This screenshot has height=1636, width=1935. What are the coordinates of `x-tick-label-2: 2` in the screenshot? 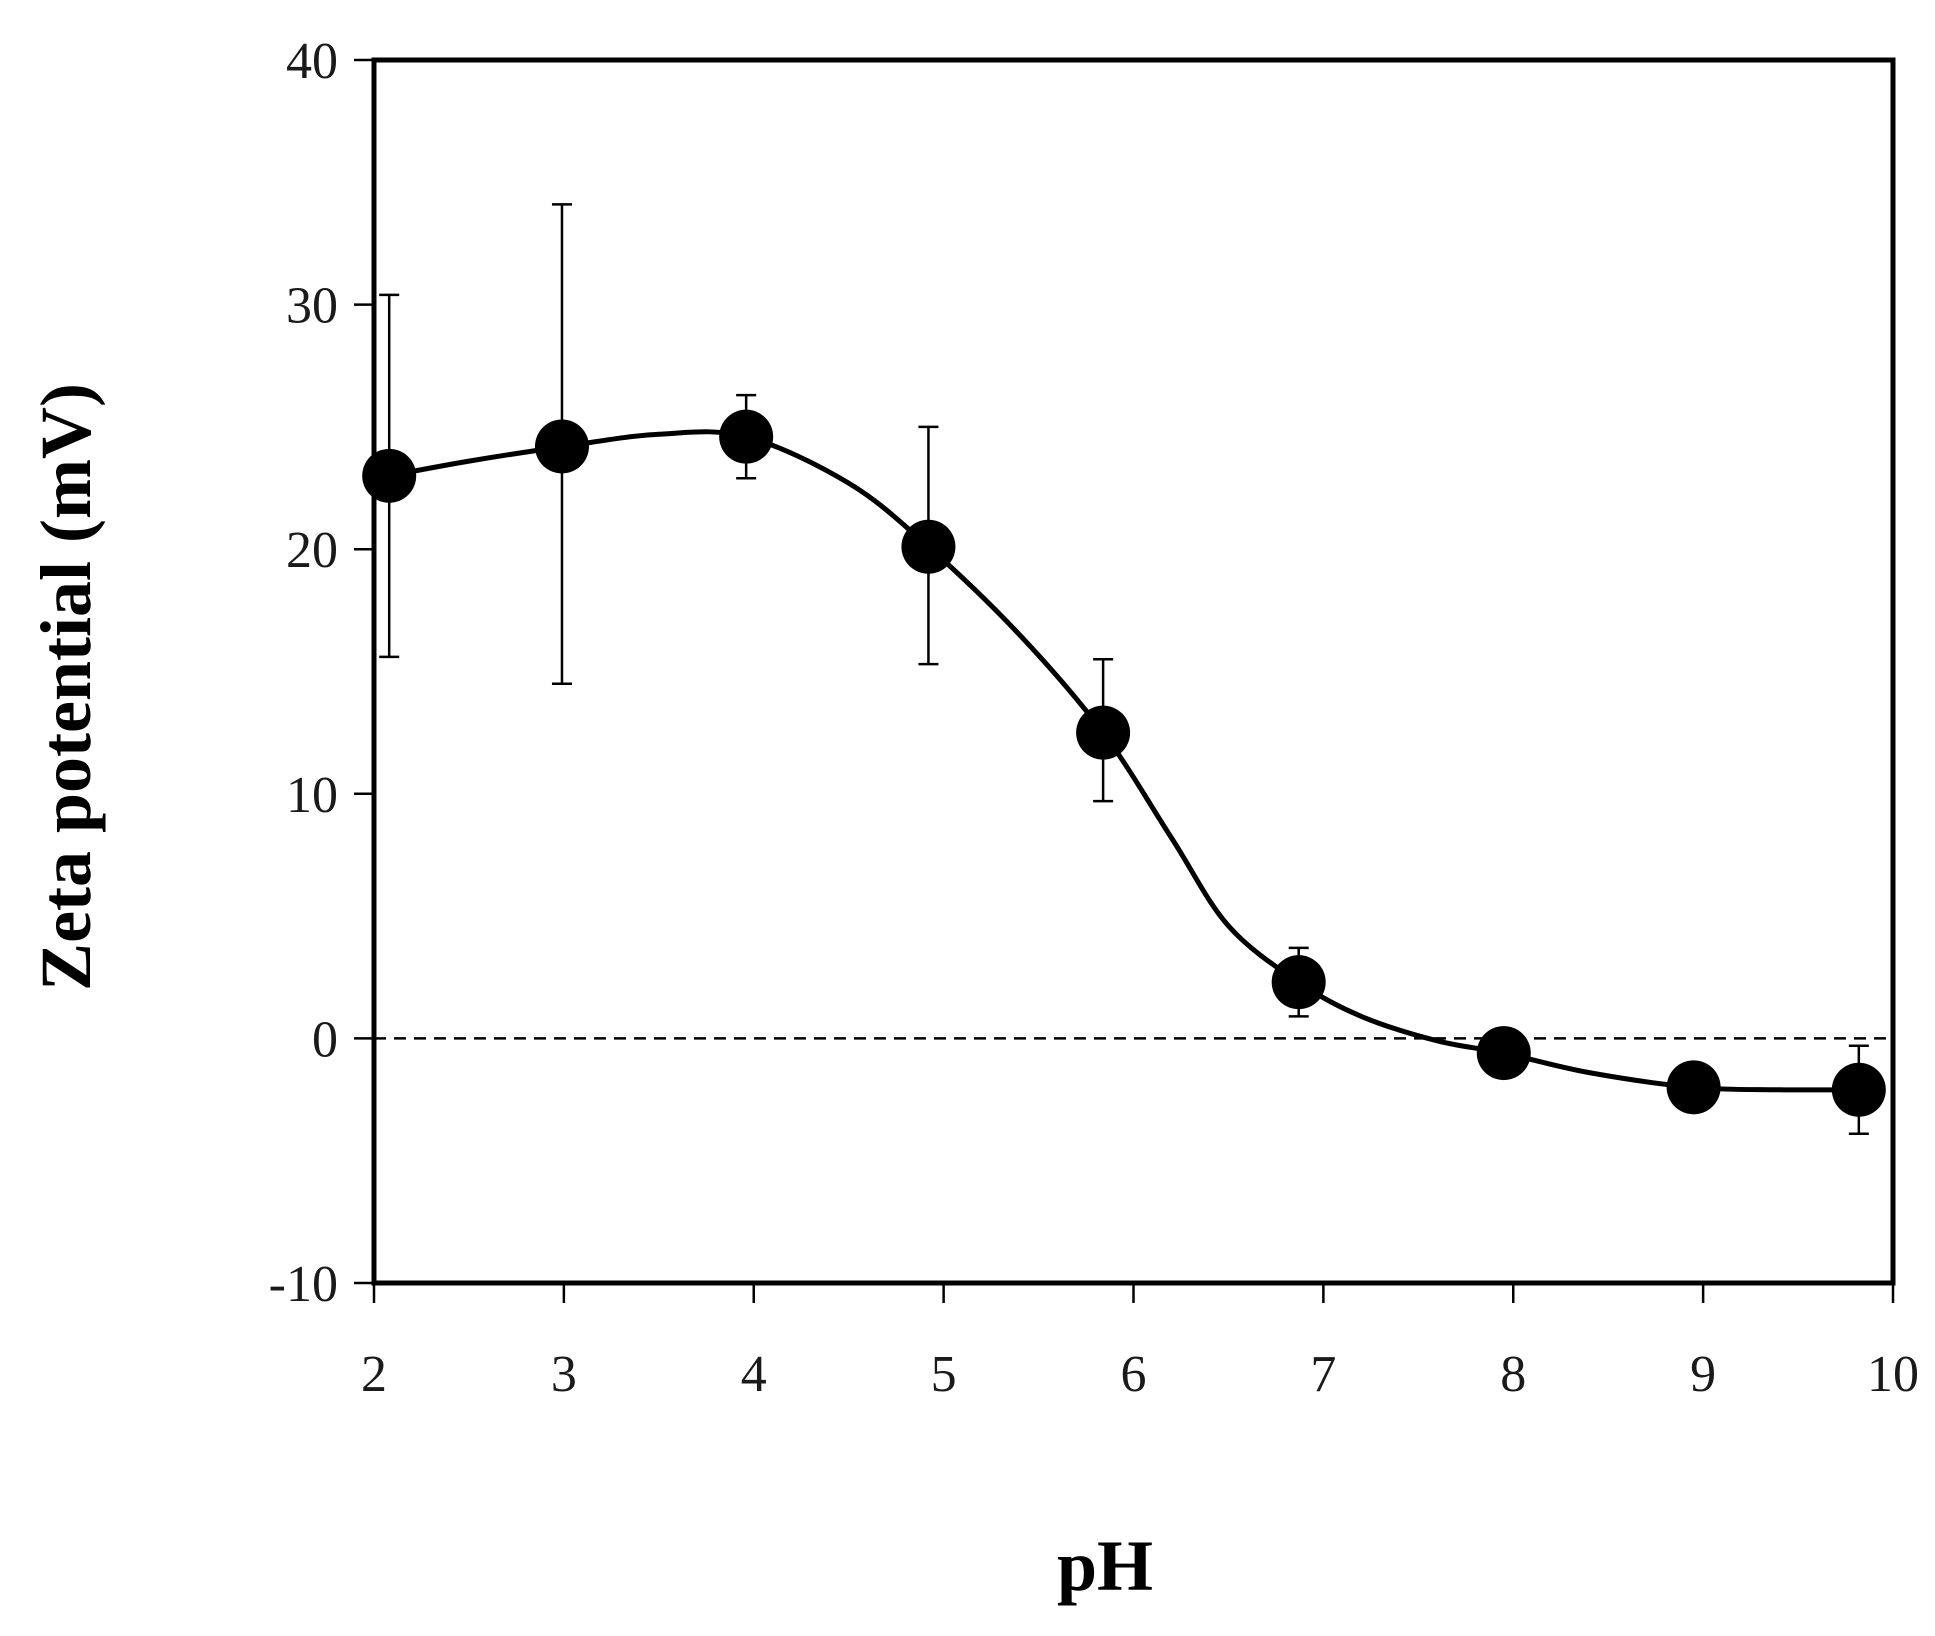 It's located at (374, 1374).